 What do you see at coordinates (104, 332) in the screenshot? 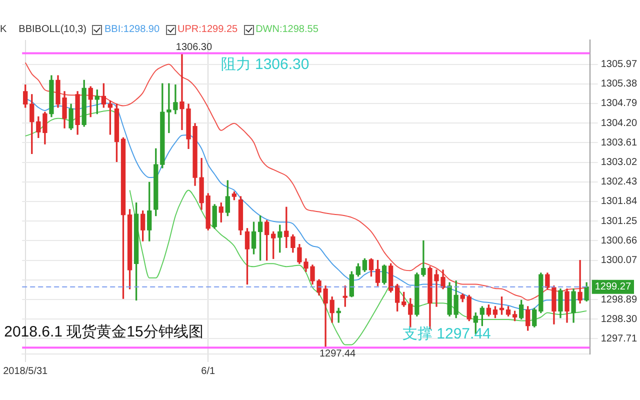
I see `text: 2018.6.1 现货黄金15分钟线图` at bounding box center [104, 332].